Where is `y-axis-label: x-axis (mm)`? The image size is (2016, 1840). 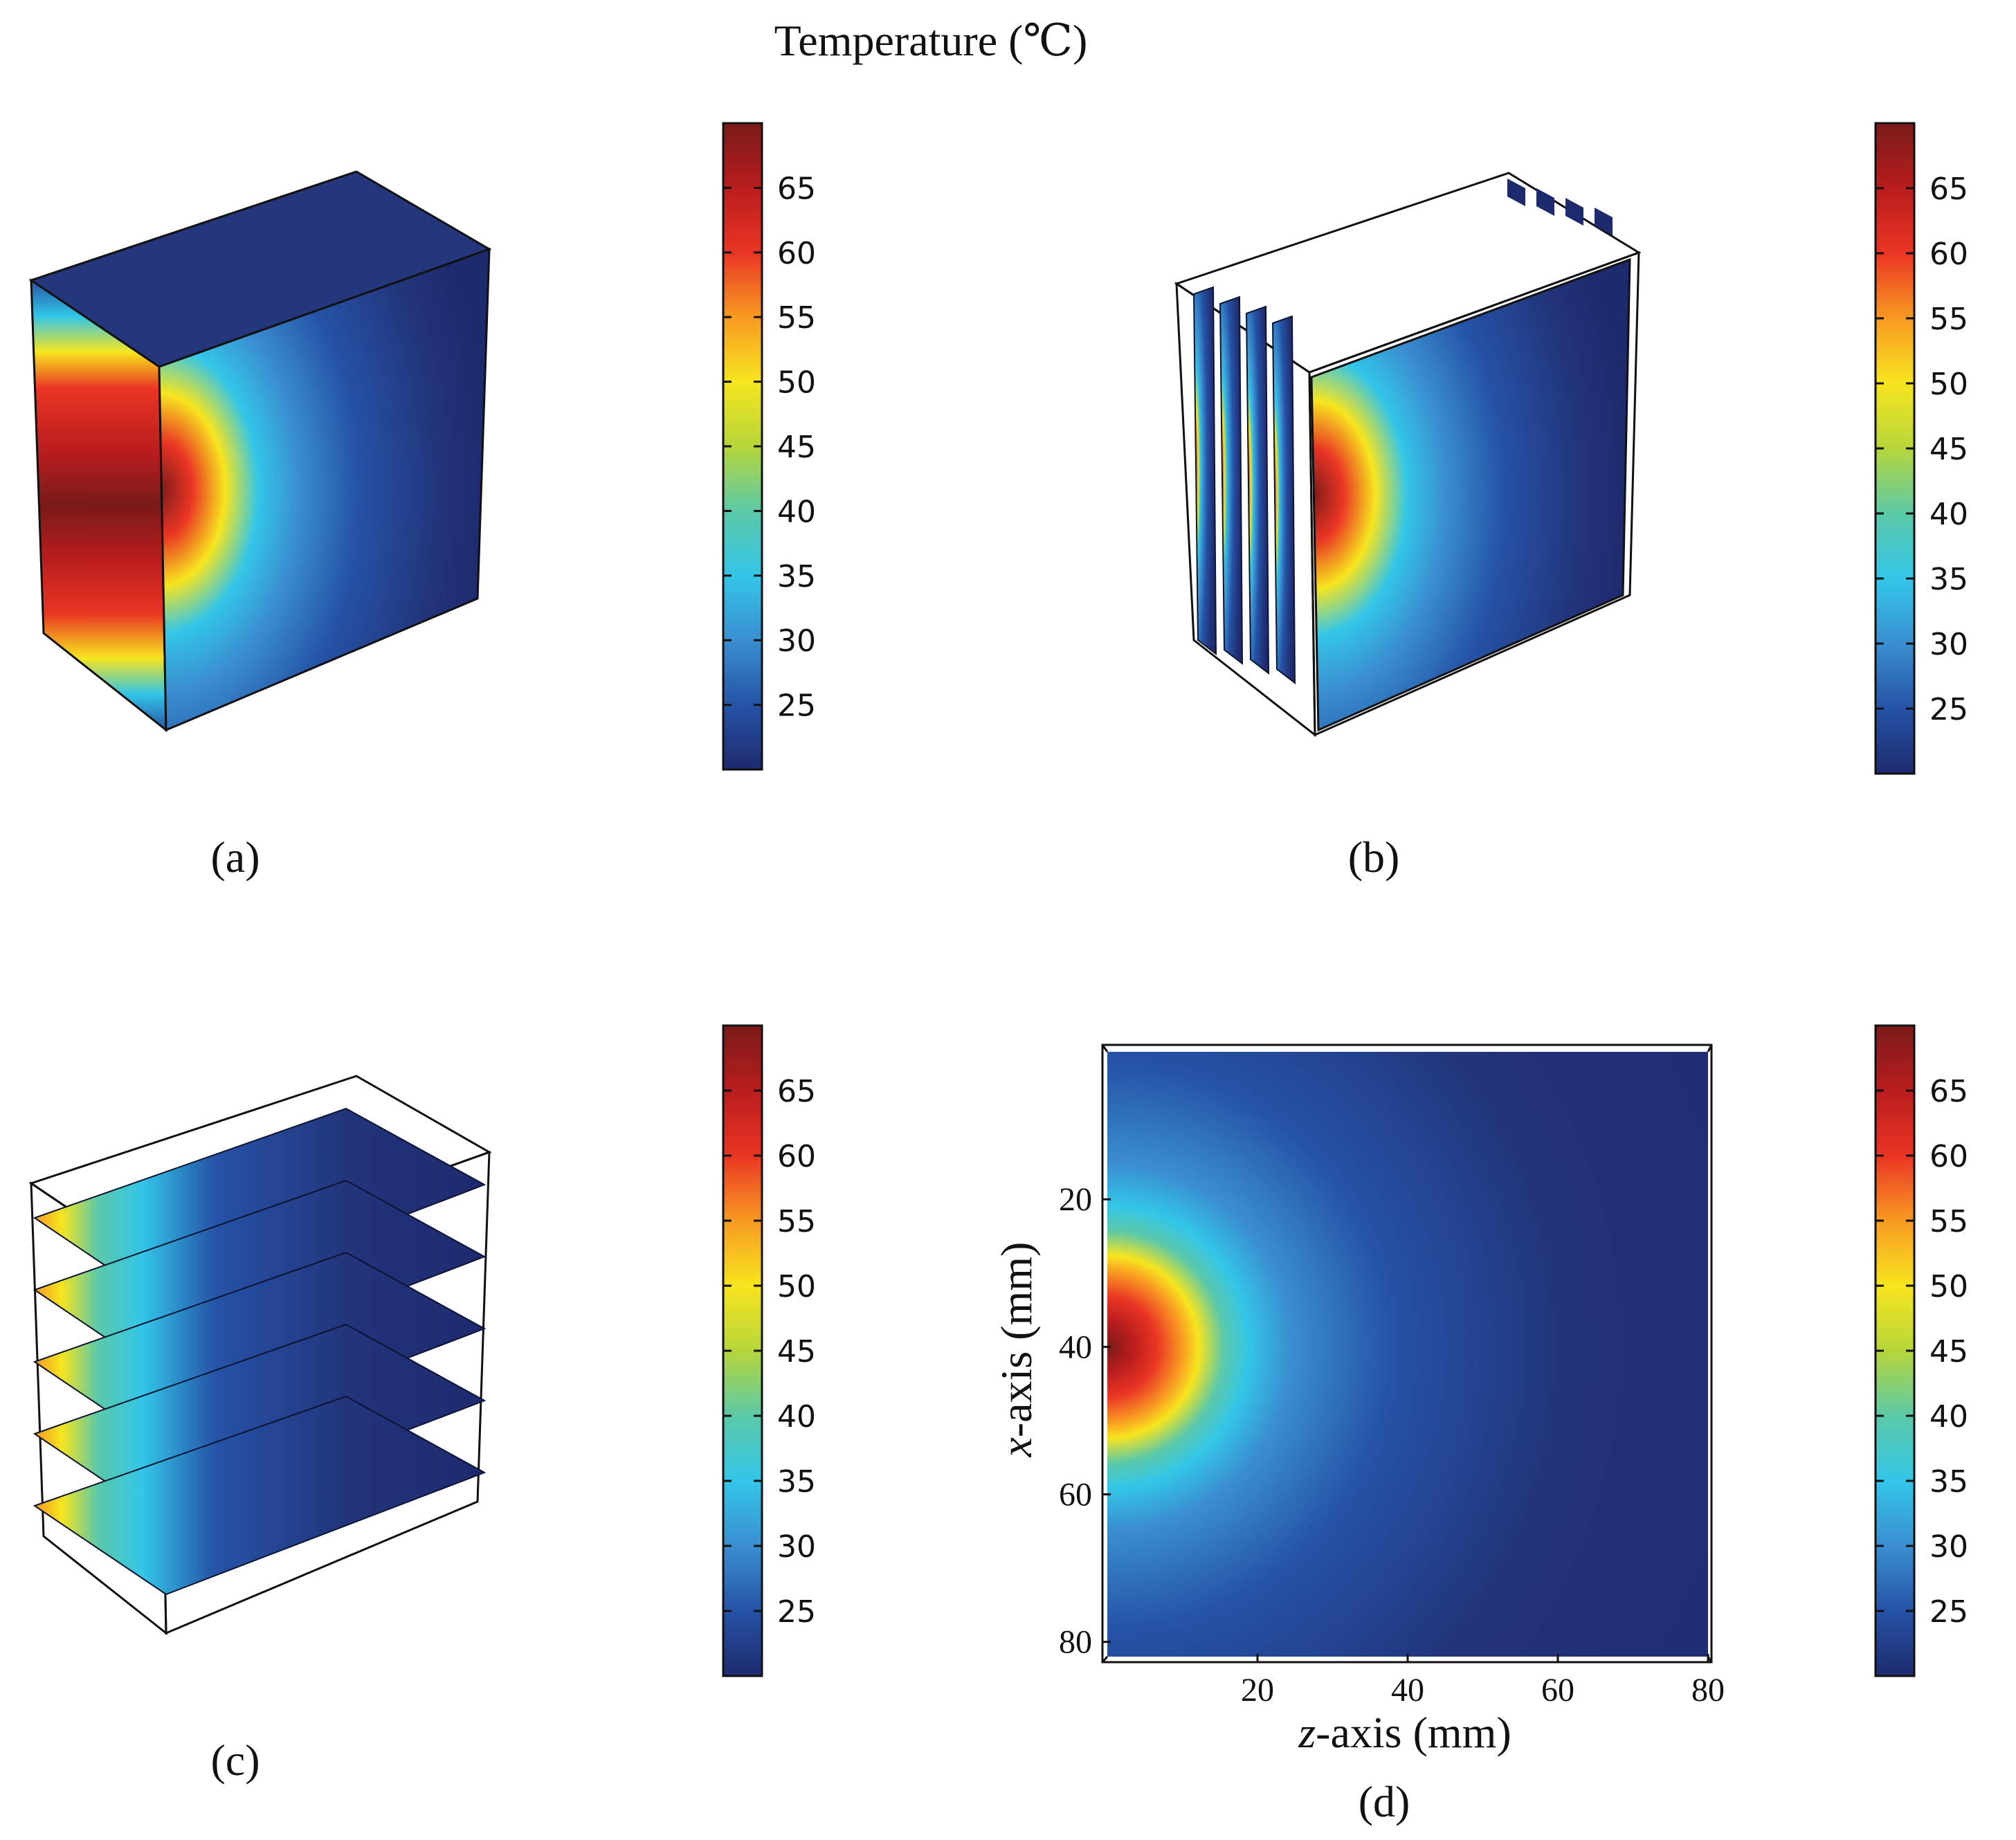
y-axis-label: x-axis (mm) is located at coordinates (1016, 1350).